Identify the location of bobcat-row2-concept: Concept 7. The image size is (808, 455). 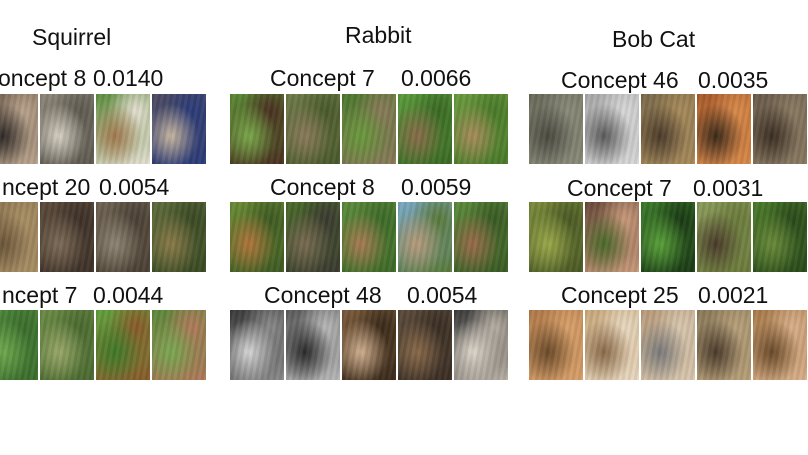
(619, 188).